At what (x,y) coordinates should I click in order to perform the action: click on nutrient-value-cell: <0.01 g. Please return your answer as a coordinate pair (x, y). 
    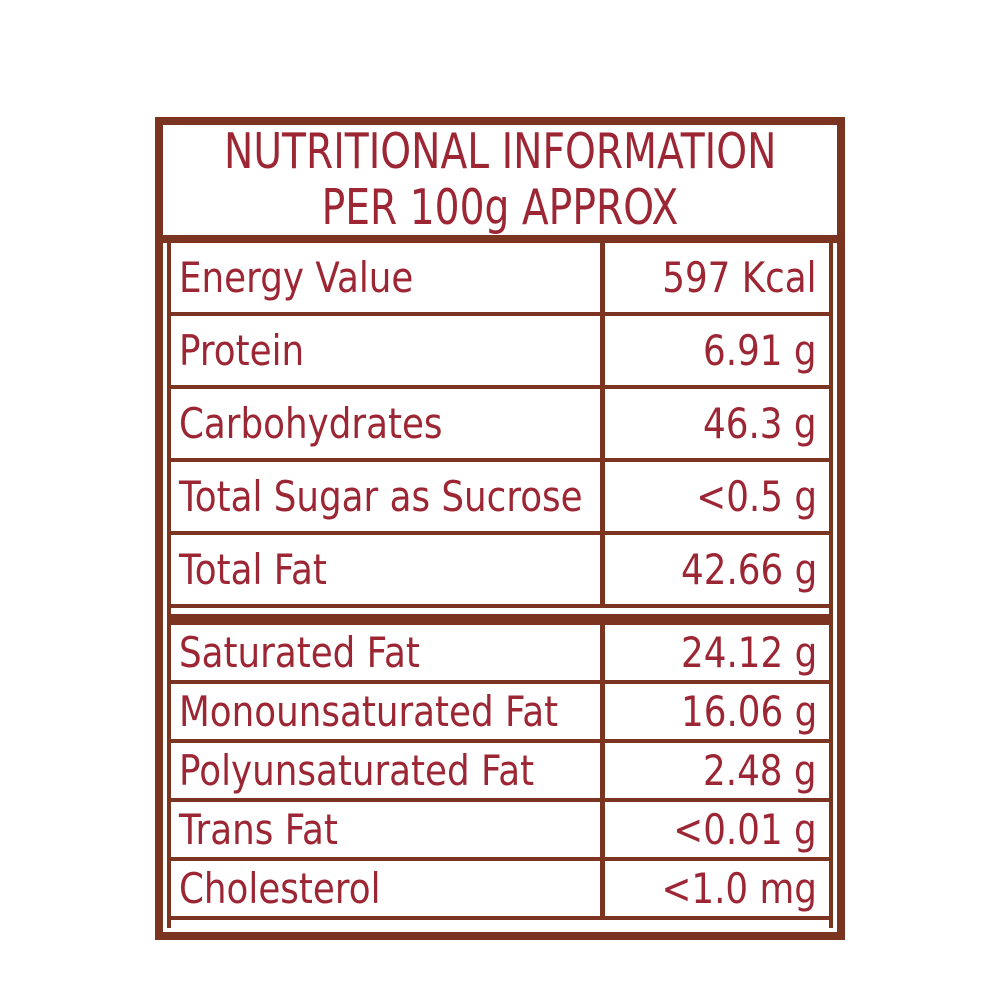
    Looking at the image, I should click on (717, 829).